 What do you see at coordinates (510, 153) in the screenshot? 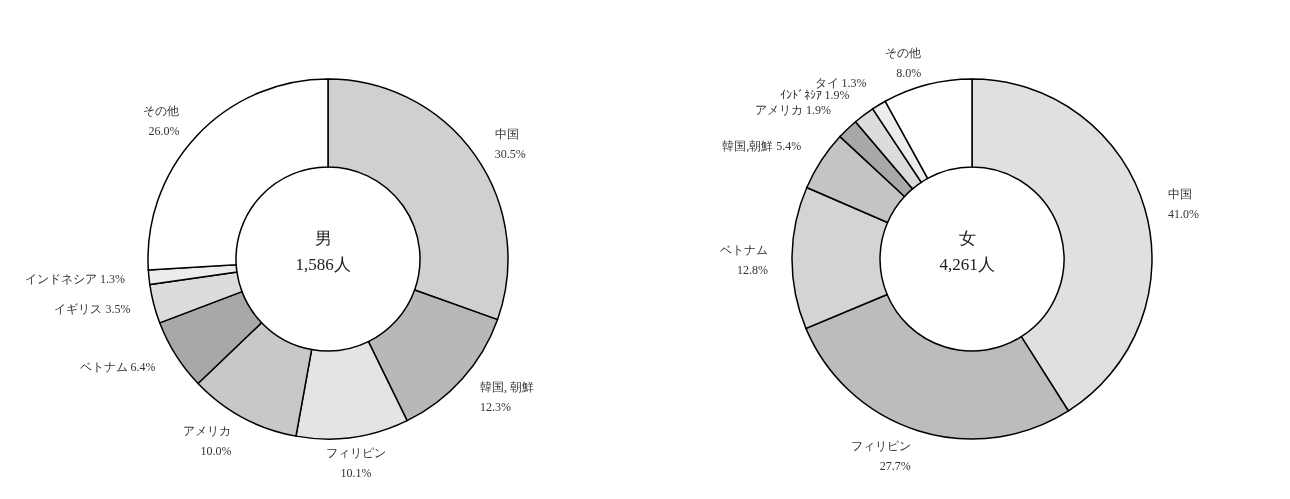
I see `data-label: 30.5%` at bounding box center [510, 153].